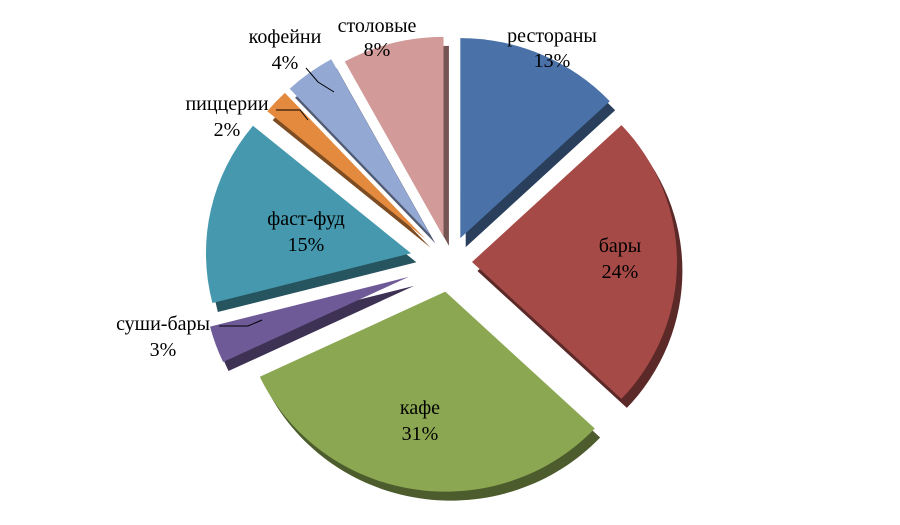  What do you see at coordinates (227, 130) in the screenshot?
I see `slice-value-label: 2%` at bounding box center [227, 130].